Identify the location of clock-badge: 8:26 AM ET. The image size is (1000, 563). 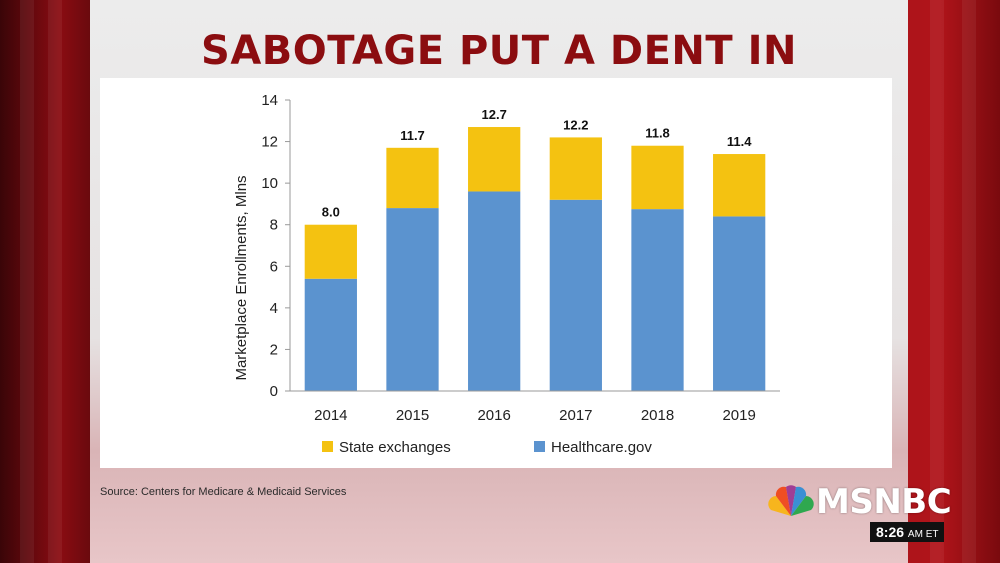
(907, 532).